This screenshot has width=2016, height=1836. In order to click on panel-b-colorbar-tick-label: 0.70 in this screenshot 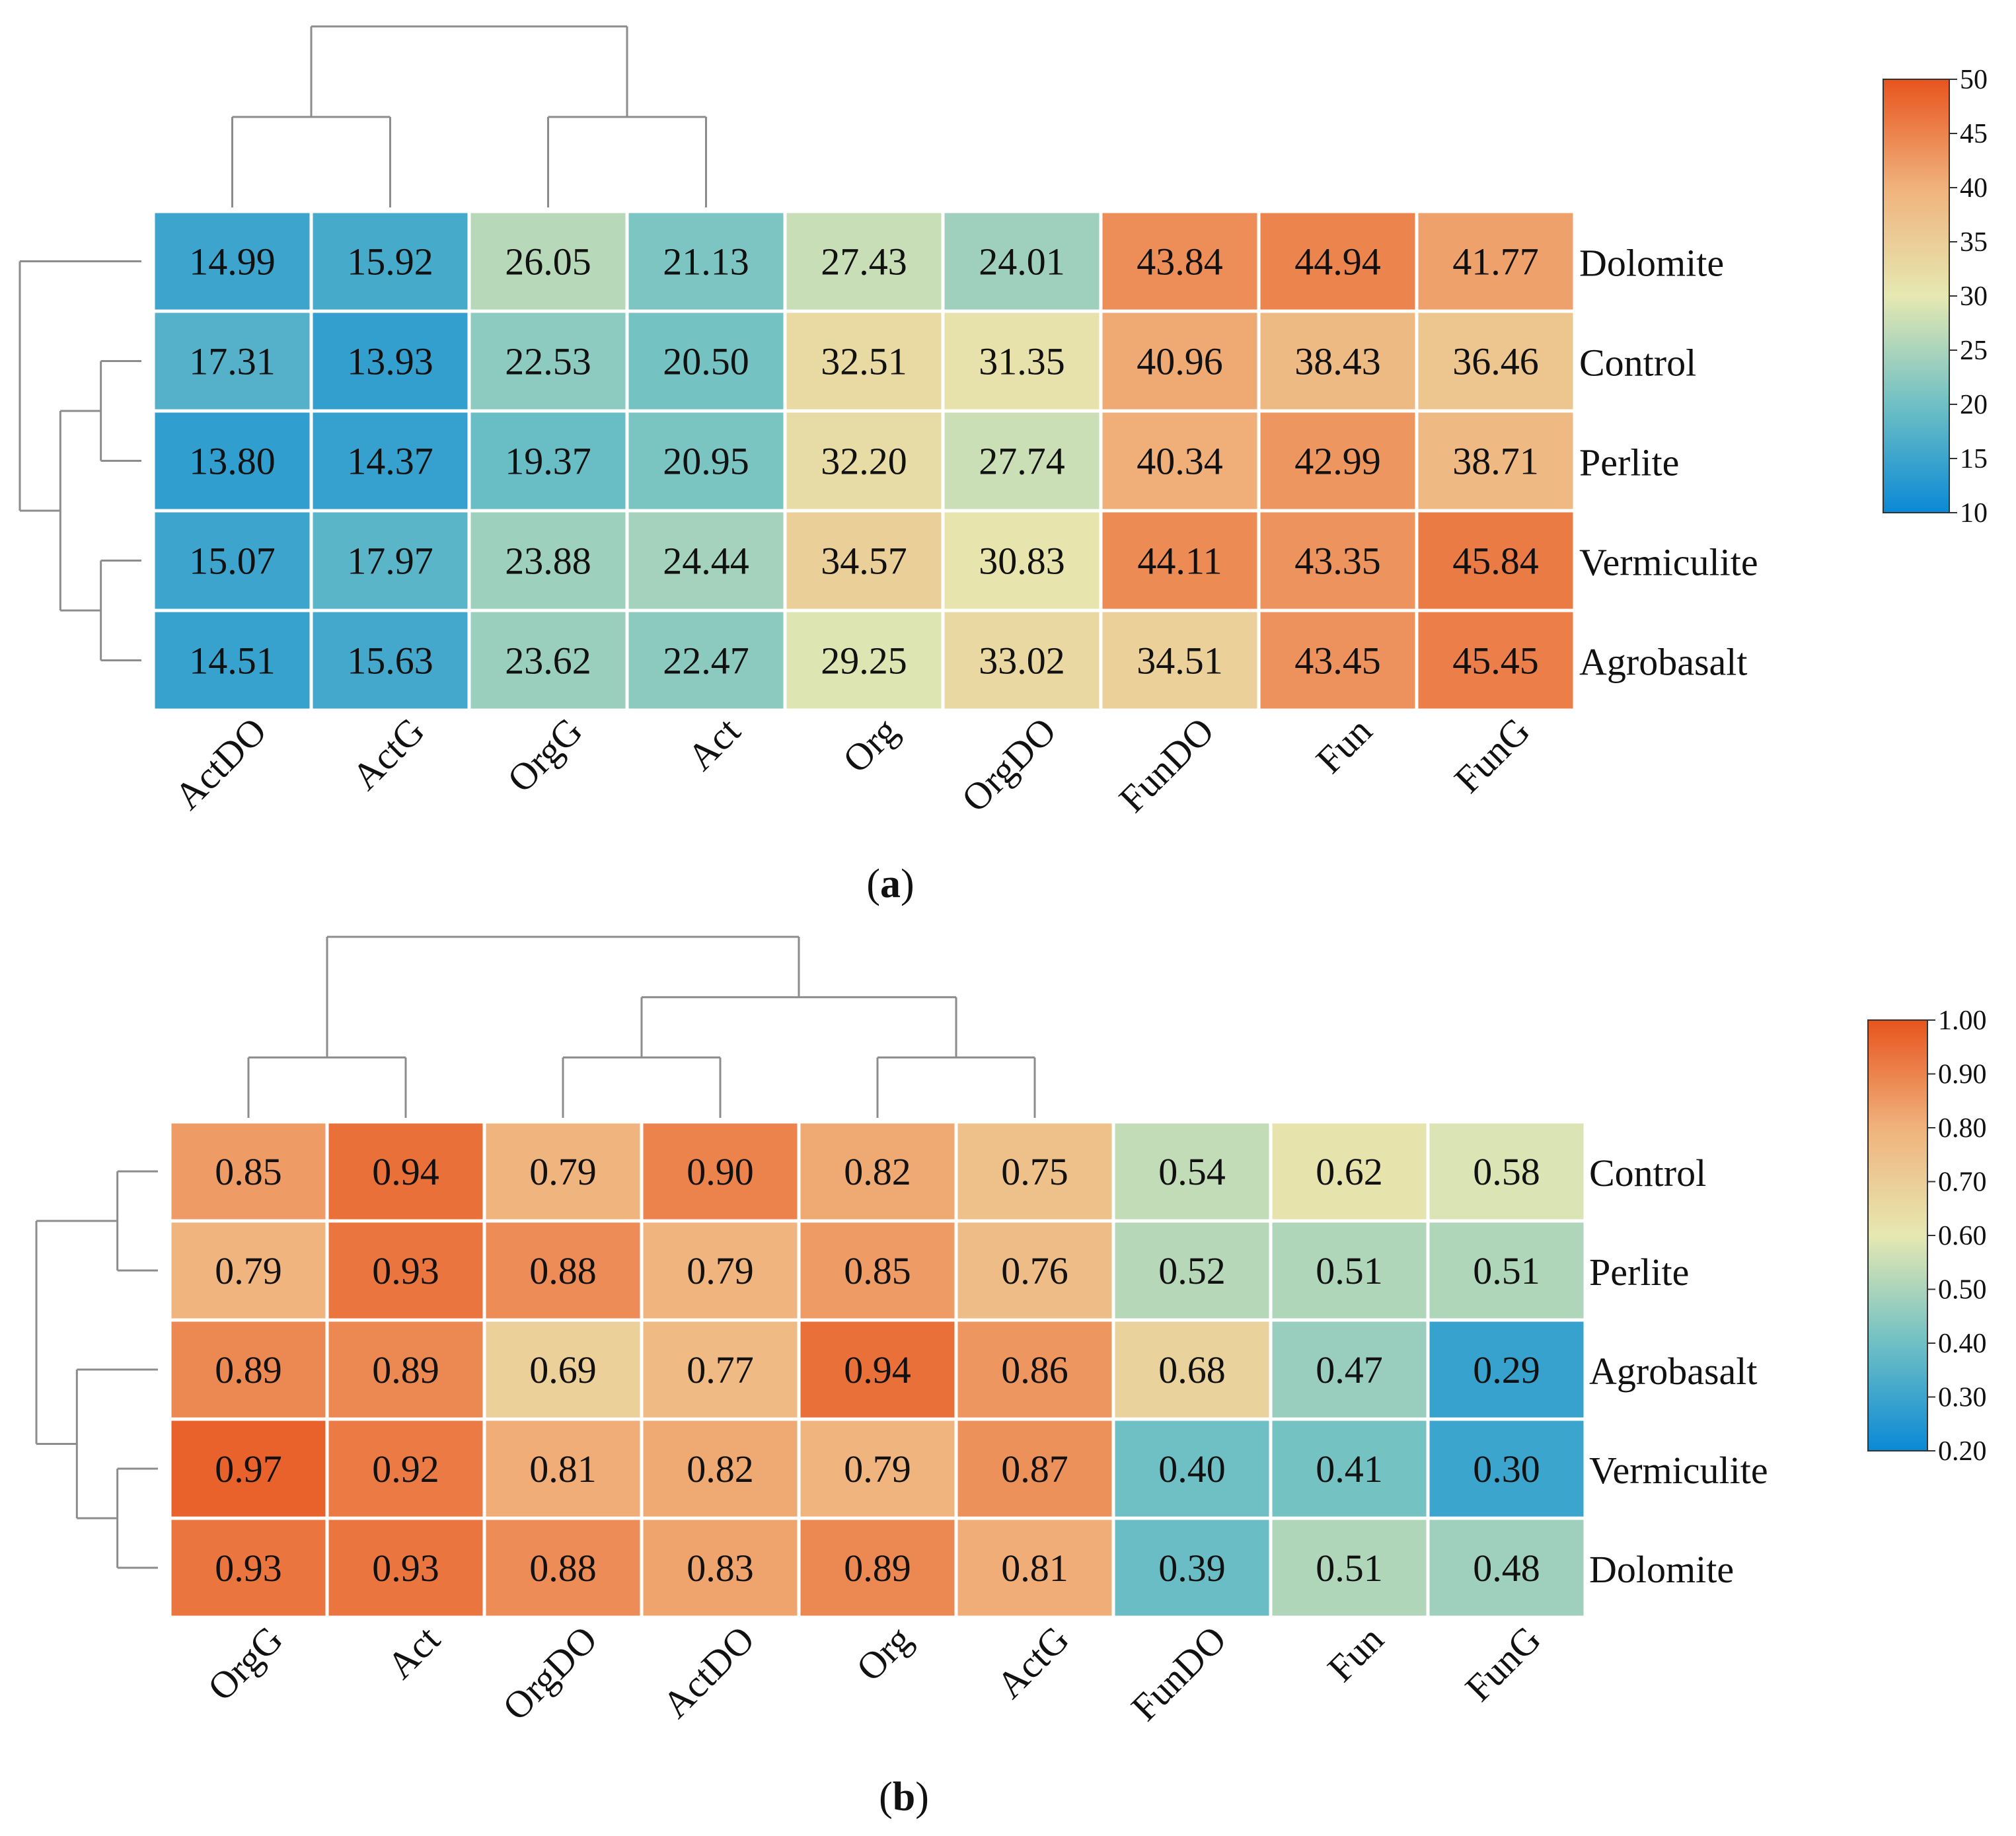, I will do `click(1962, 1182)`.